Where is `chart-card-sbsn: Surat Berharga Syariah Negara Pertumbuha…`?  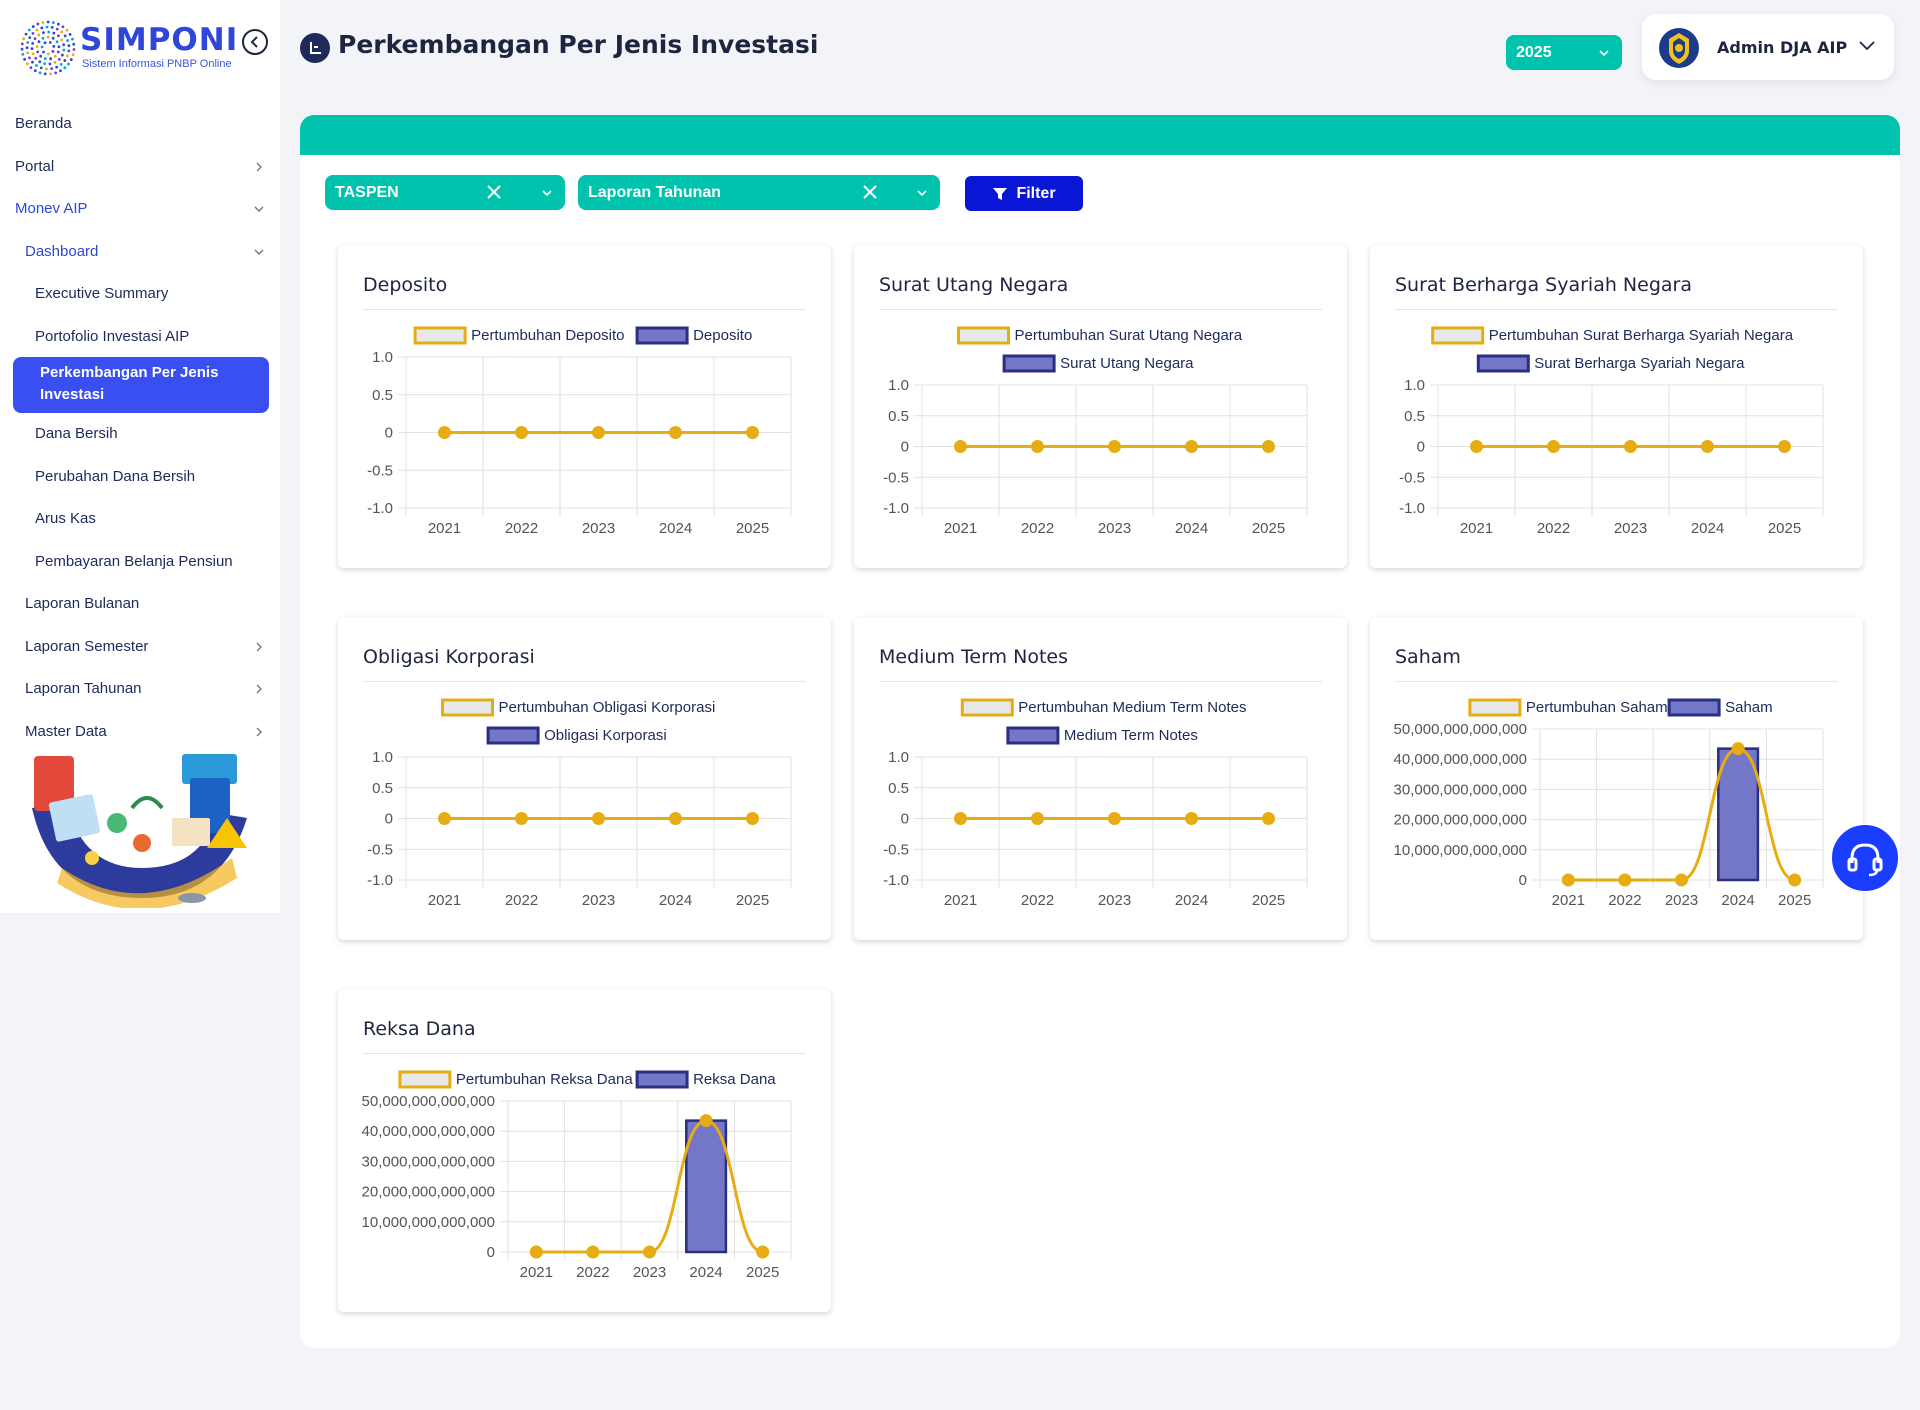 chart-card-sbsn: Surat Berharga Syariah Negara Pertumbuha… is located at coordinates (1616, 406).